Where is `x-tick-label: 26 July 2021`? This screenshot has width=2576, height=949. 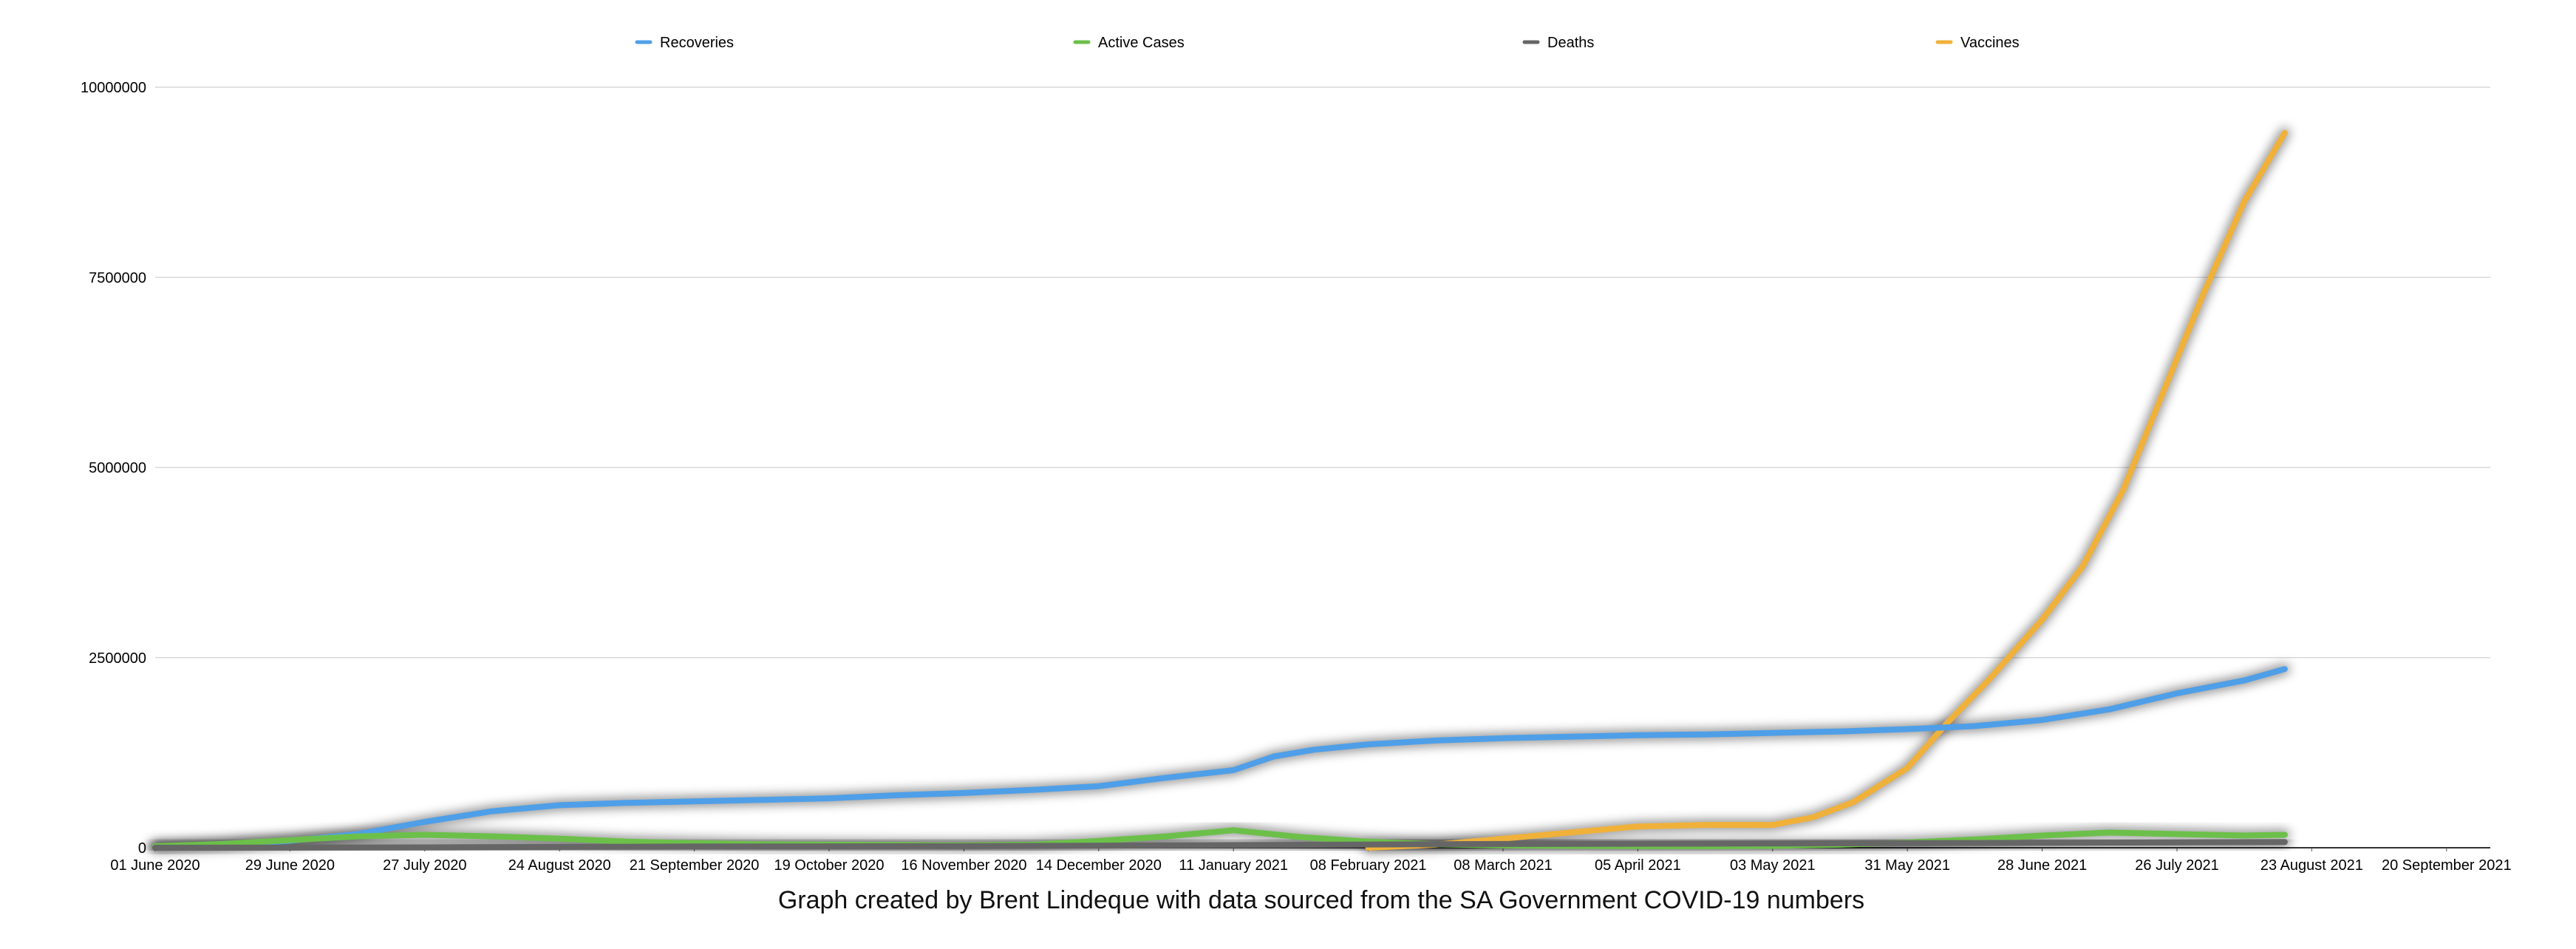 x-tick-label: 26 July 2021 is located at coordinates (2176, 865).